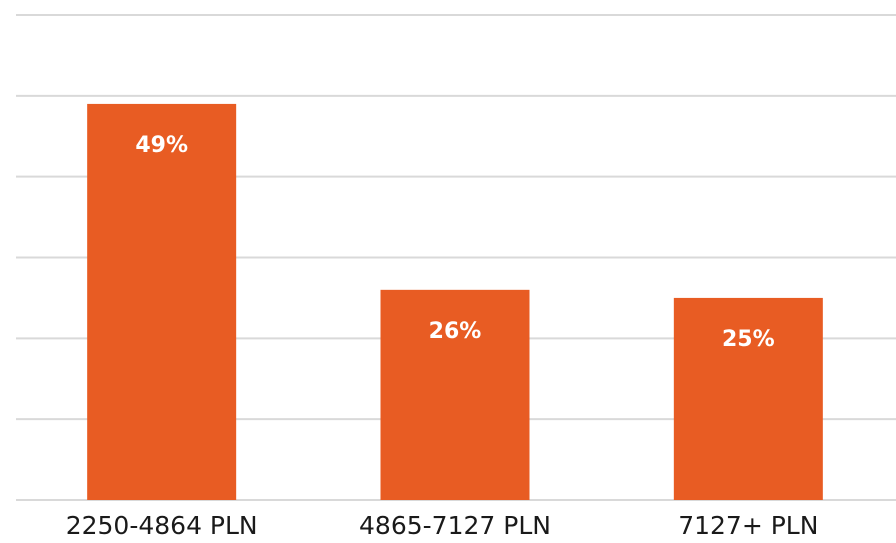 The height and width of the screenshot is (543, 896). What do you see at coordinates (455, 331) in the screenshot?
I see `data-label-2: 26%` at bounding box center [455, 331].